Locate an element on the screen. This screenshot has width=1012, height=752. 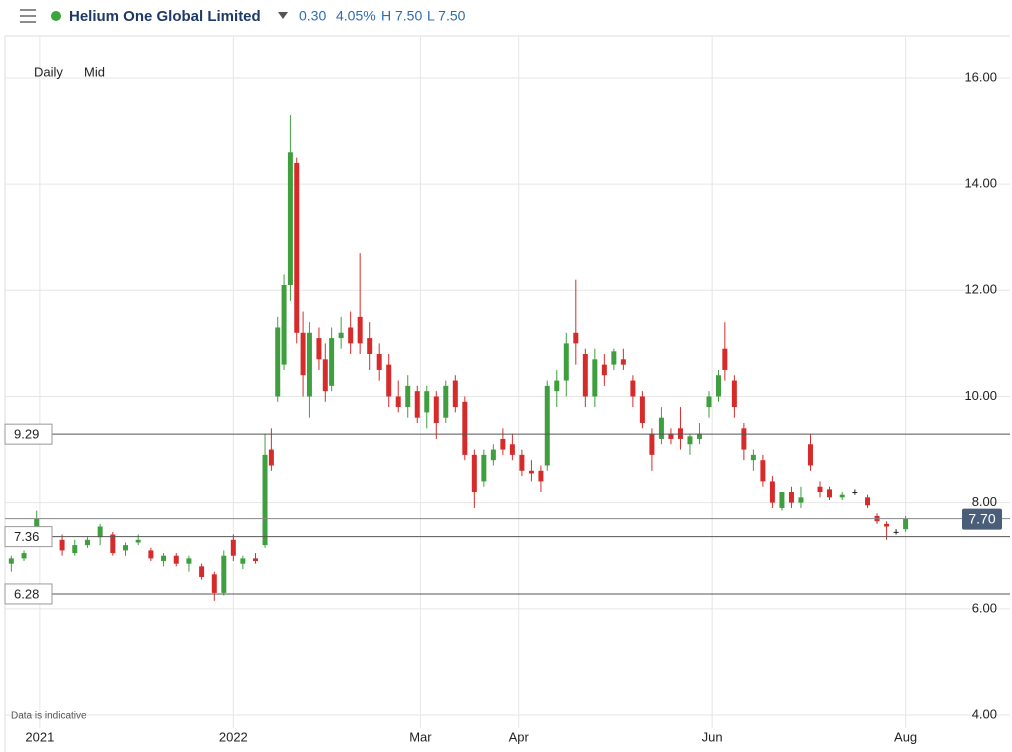
x-tick-label: 2022 is located at coordinates (233, 736).